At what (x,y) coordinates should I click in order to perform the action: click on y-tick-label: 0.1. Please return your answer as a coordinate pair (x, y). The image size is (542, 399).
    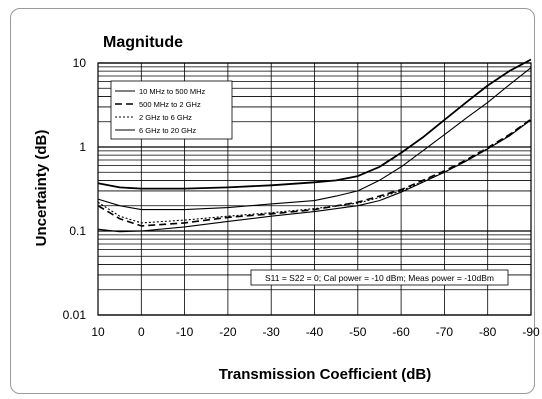
    Looking at the image, I should click on (77, 231).